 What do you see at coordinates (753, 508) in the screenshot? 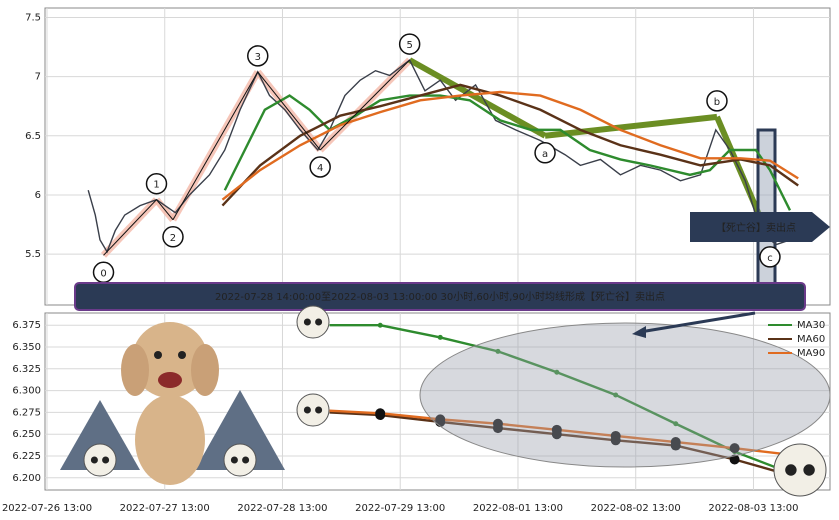
I see `x-tick-label: 2022-08-03 13:00` at bounding box center [753, 508].